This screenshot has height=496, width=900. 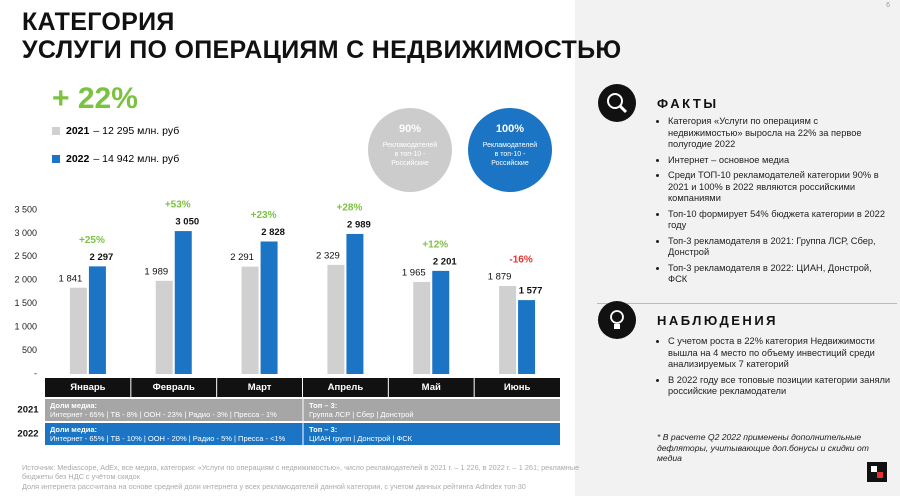 What do you see at coordinates (25, 303) in the screenshot?
I see `y-tick-label: 1 500` at bounding box center [25, 303].